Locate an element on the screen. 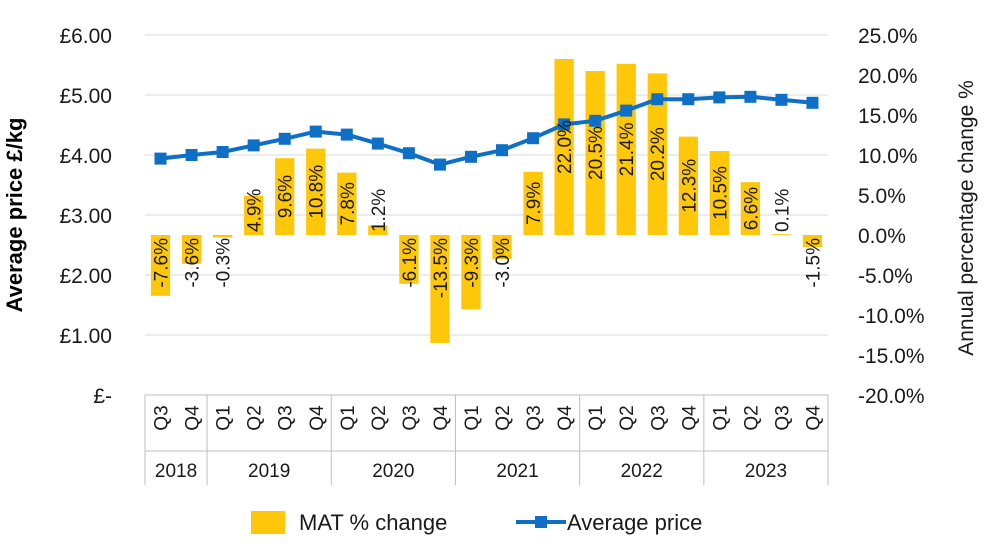  line-series-average-price is located at coordinates (486, 130).